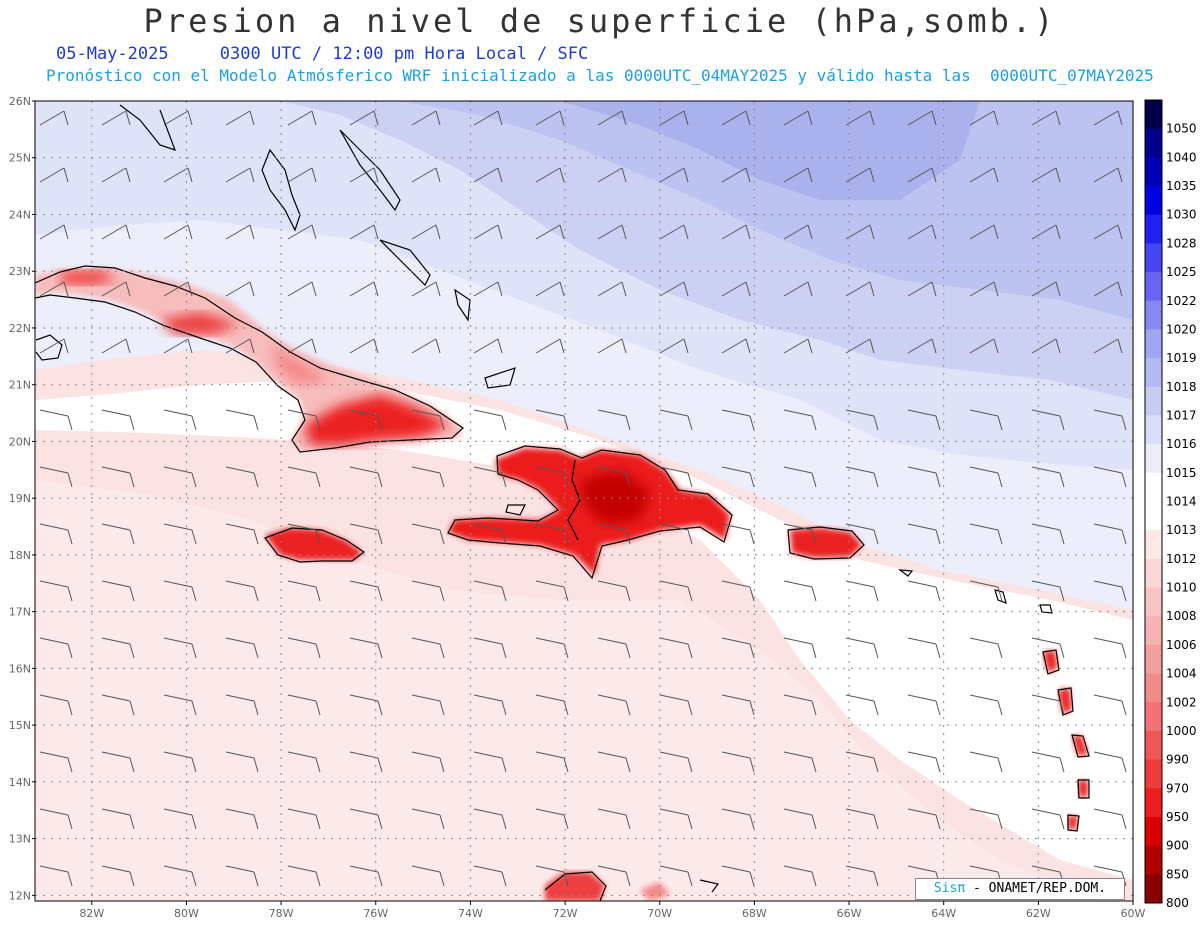 The width and height of the screenshot is (1200, 927). I want to click on colorbar-level-label: 1016, so click(1181, 444).